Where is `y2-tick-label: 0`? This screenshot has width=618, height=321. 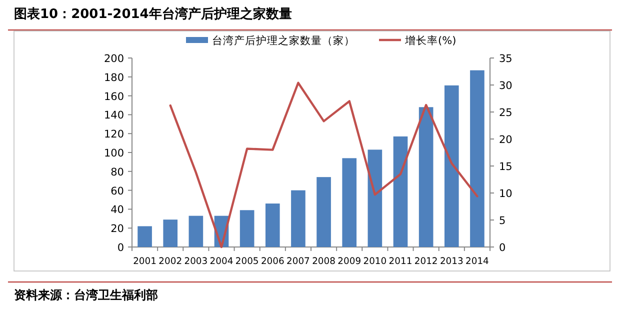
y2-tick-label: 0 is located at coordinates (502, 248).